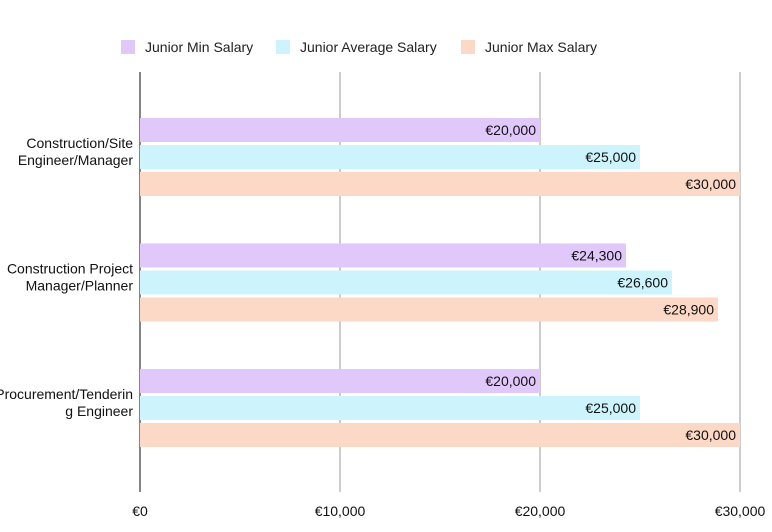  Describe the element at coordinates (541, 47) in the screenshot. I see `legend-label: Junior Max Salary` at that location.